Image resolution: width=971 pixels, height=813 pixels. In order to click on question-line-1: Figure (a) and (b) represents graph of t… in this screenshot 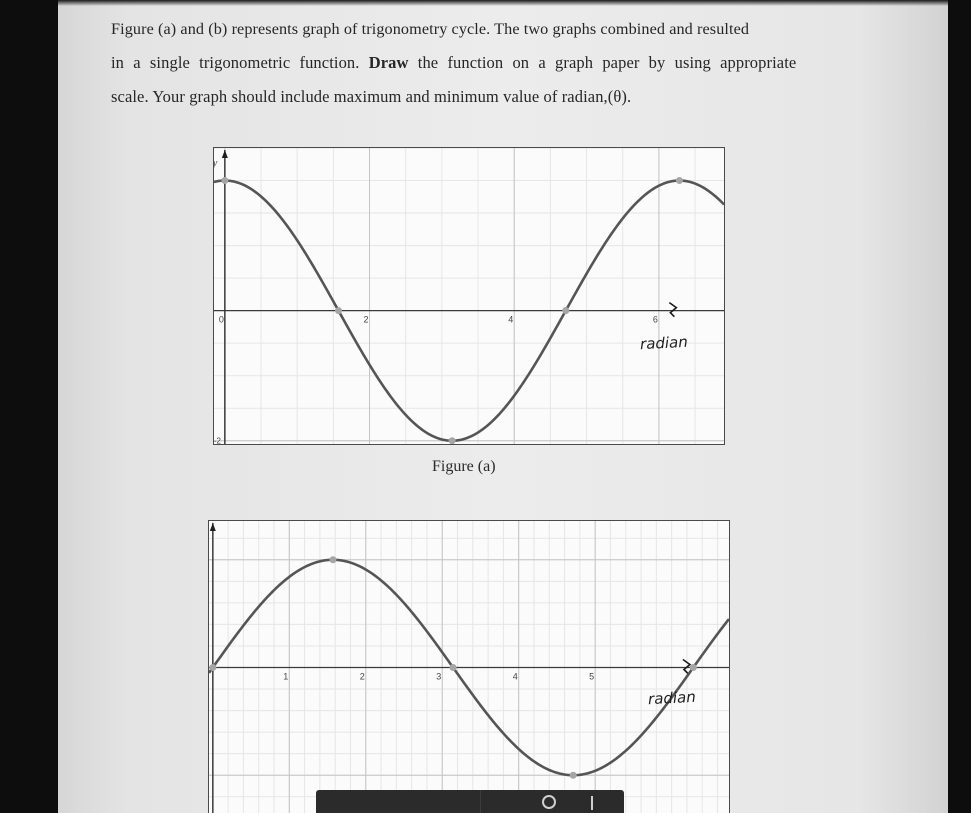, I will do `click(430, 29)`.